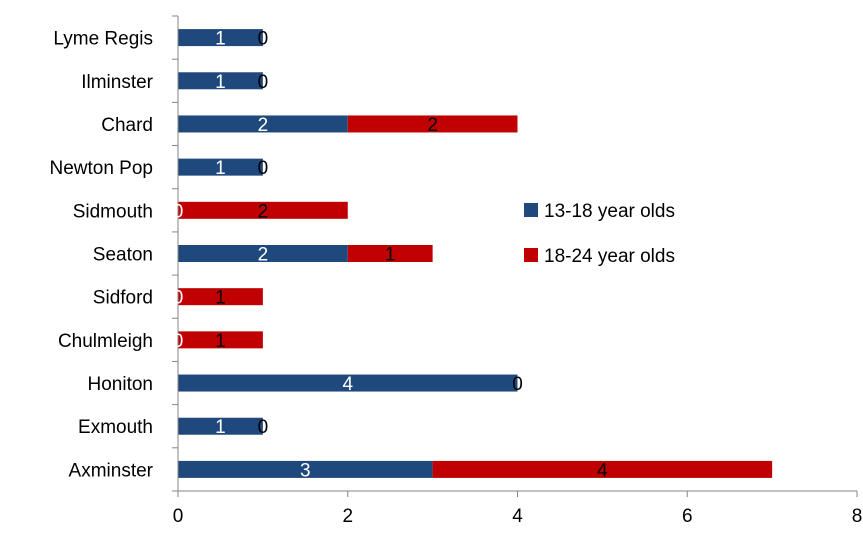 This screenshot has width=863, height=536. Describe the element at coordinates (263, 82) in the screenshot. I see `data-label-ilminster-series-1: 0` at that location.